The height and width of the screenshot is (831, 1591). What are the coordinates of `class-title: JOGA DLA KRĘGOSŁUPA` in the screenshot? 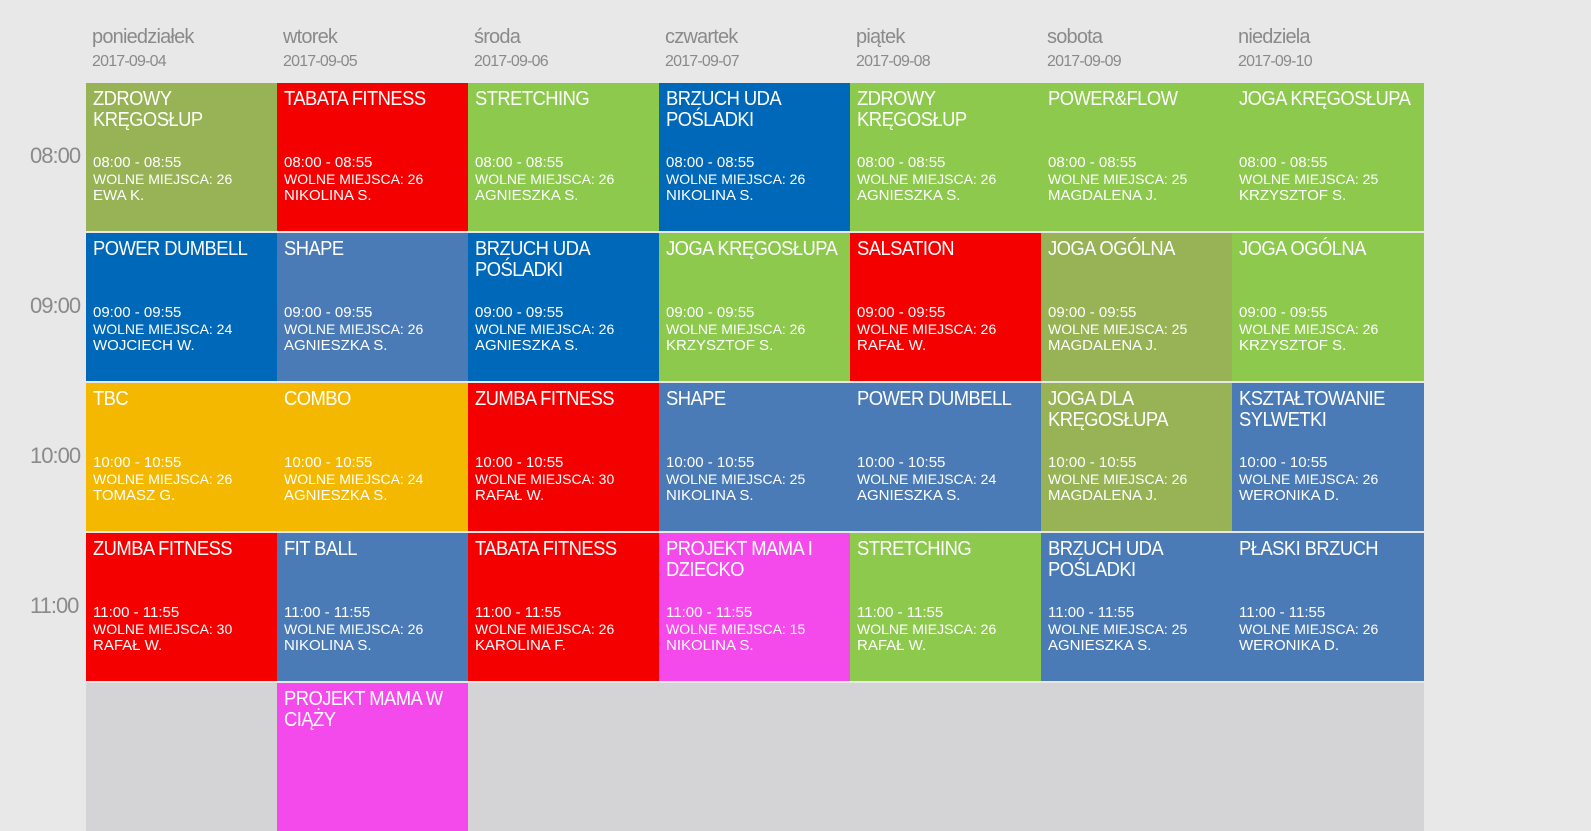 It's located at (1108, 409).